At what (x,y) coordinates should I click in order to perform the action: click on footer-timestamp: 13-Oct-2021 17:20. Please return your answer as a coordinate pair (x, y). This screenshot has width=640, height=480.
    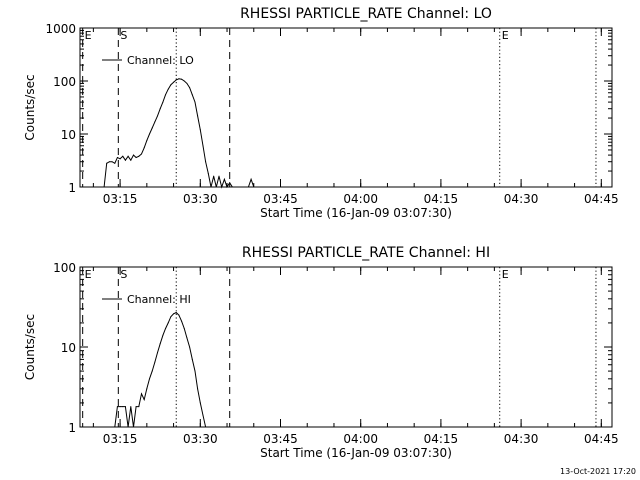
    Looking at the image, I should click on (598, 471).